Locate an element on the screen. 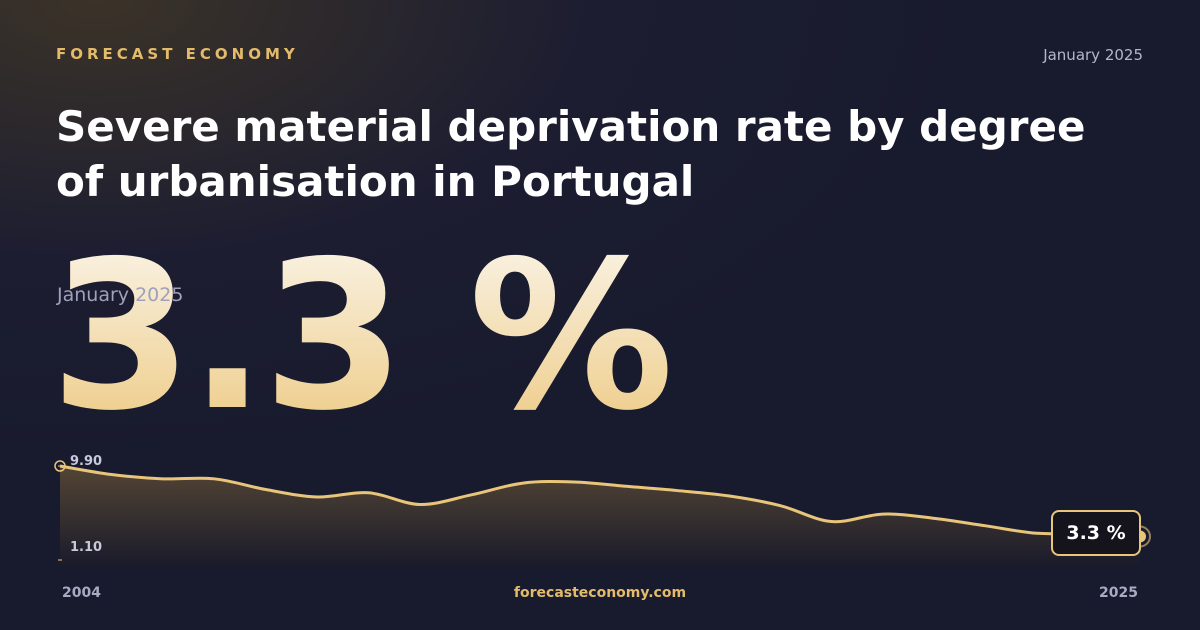  x-tick-label: 2004 is located at coordinates (81, 593).